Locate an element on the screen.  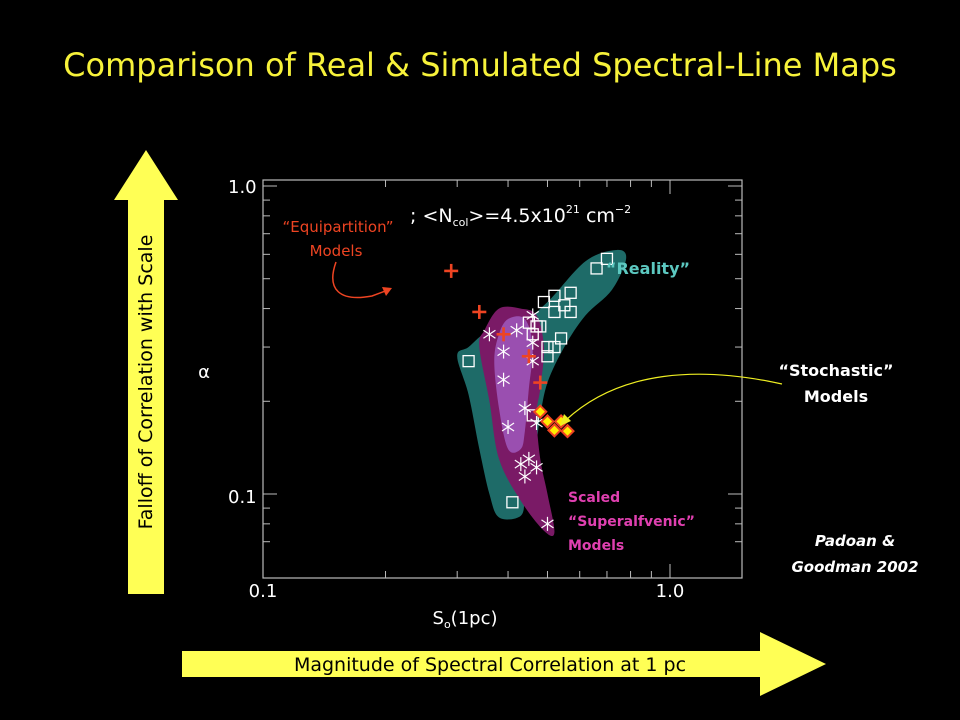
y-arrow-label: Falloff of Correlation with Scale is located at coordinates (146, 382).